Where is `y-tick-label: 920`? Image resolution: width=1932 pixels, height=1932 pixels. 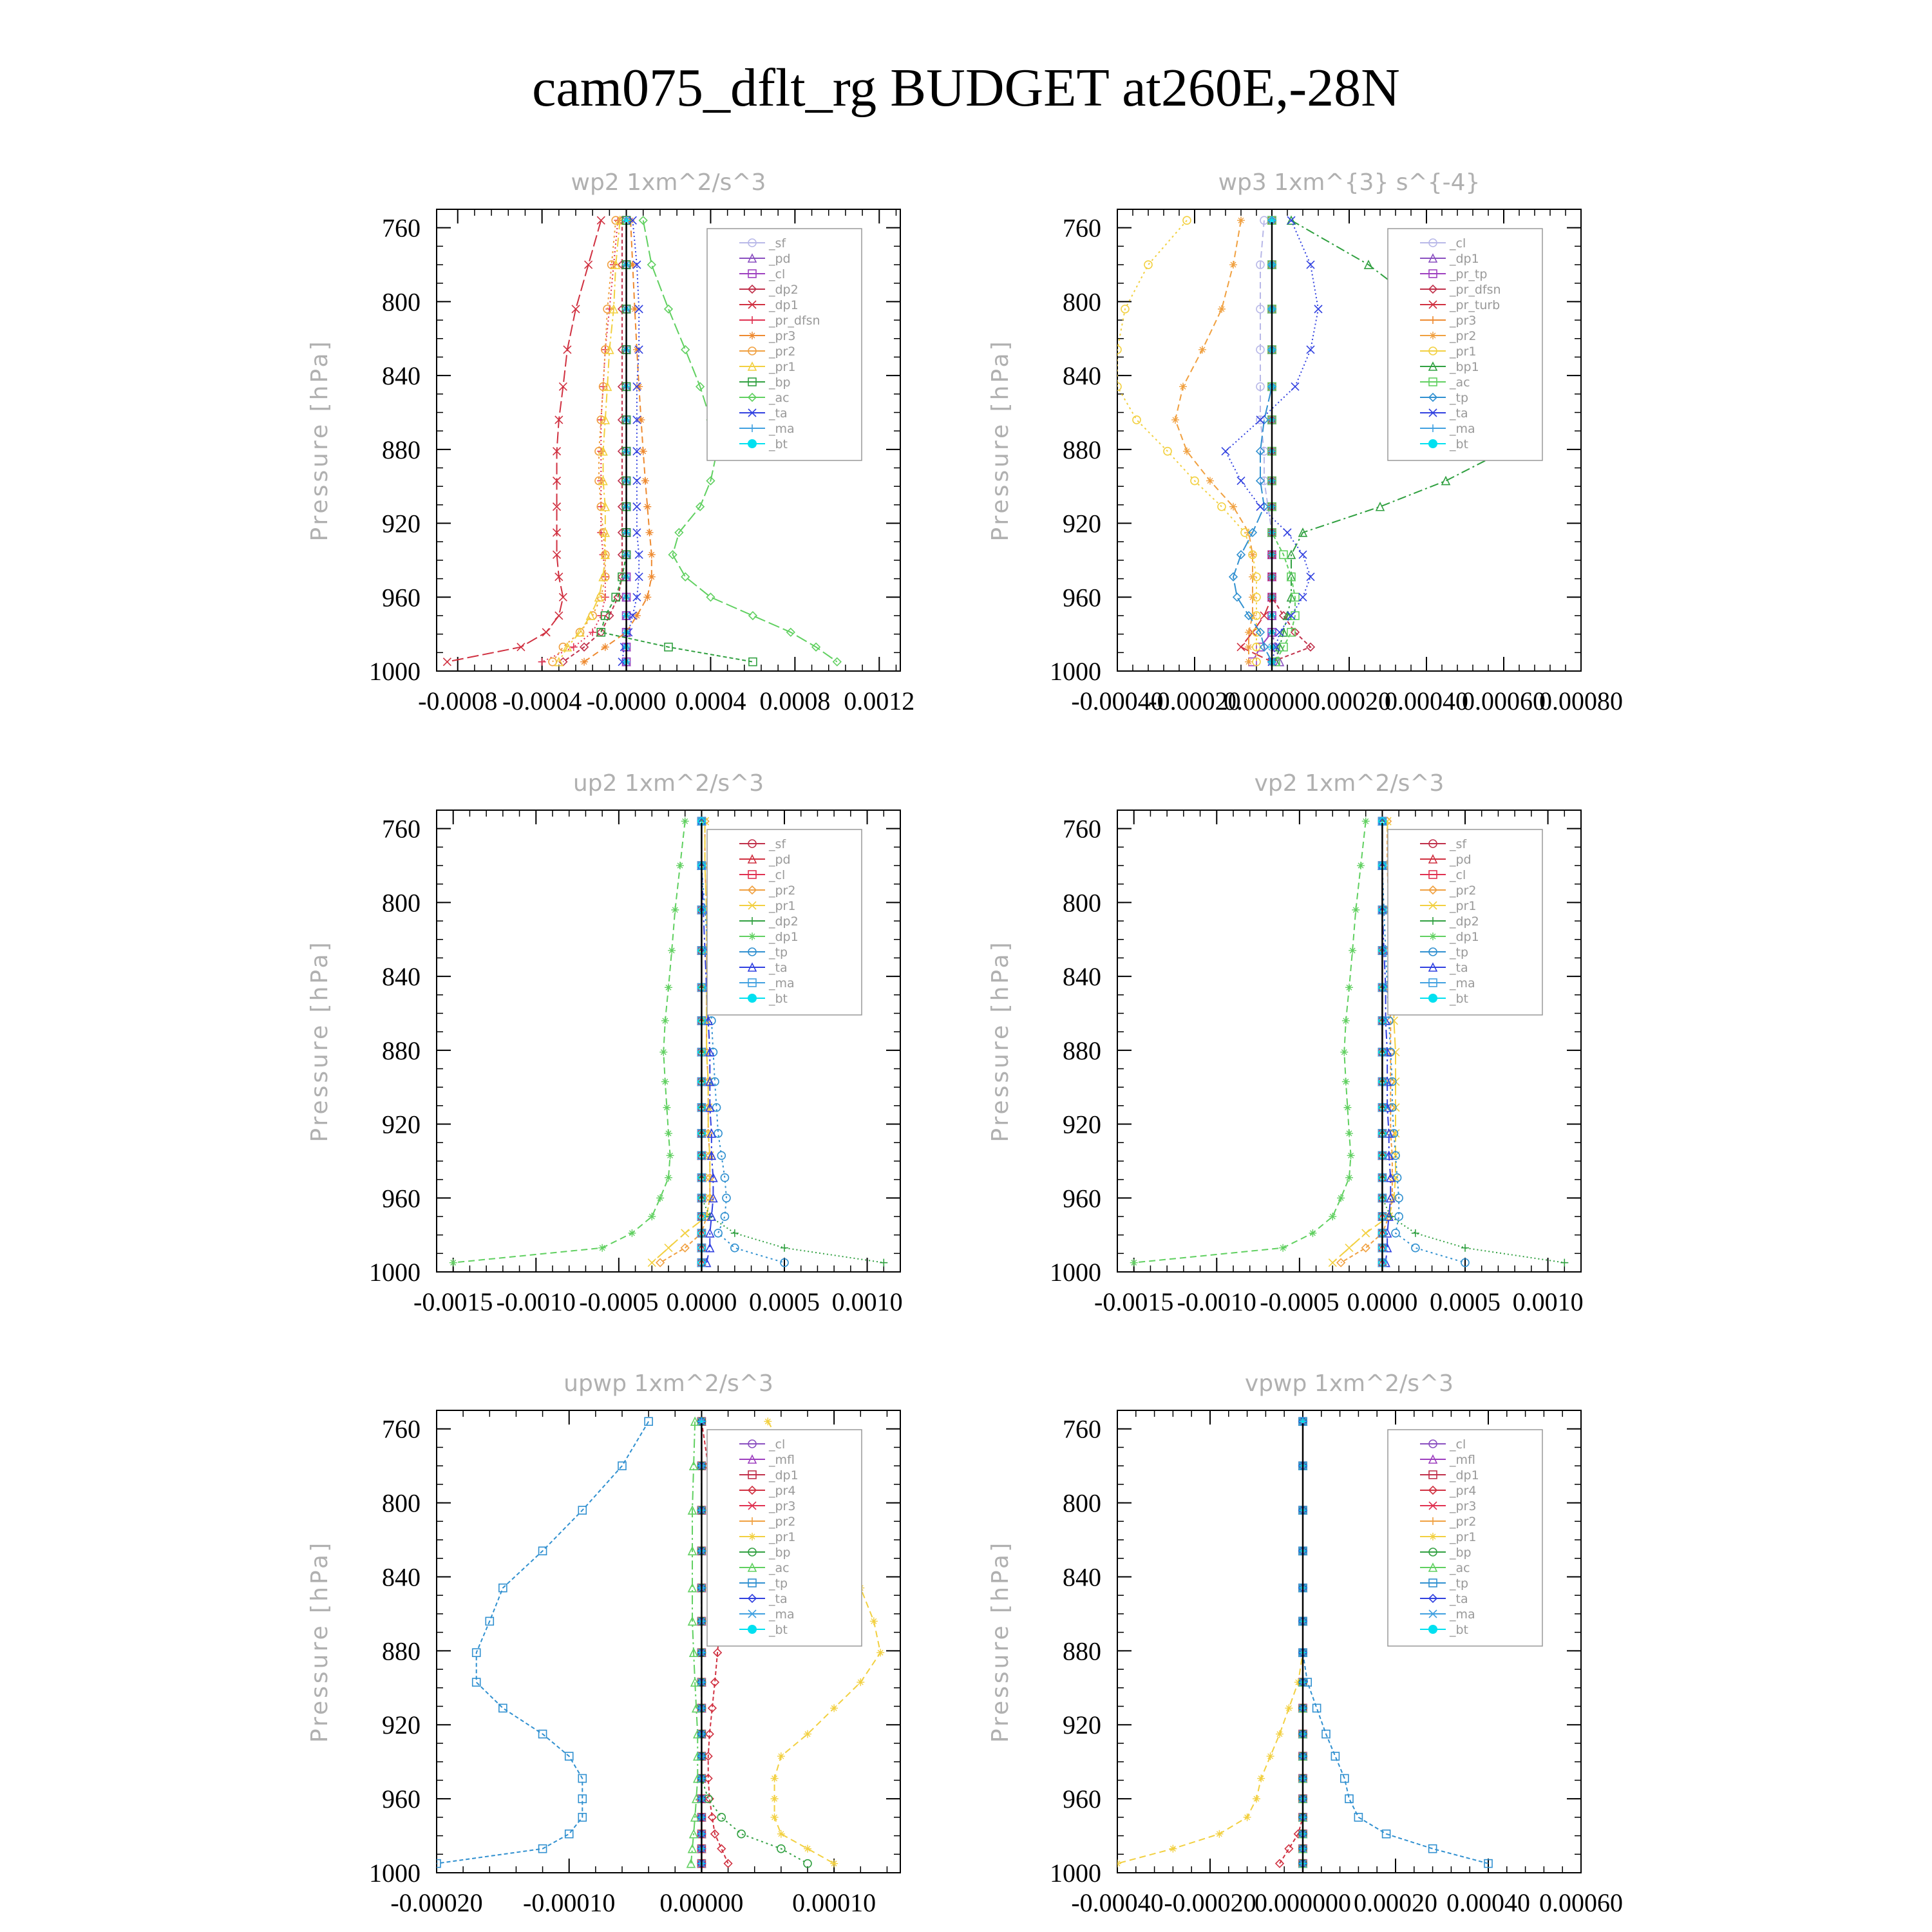 y-tick-label: 920 is located at coordinates (401, 1125).